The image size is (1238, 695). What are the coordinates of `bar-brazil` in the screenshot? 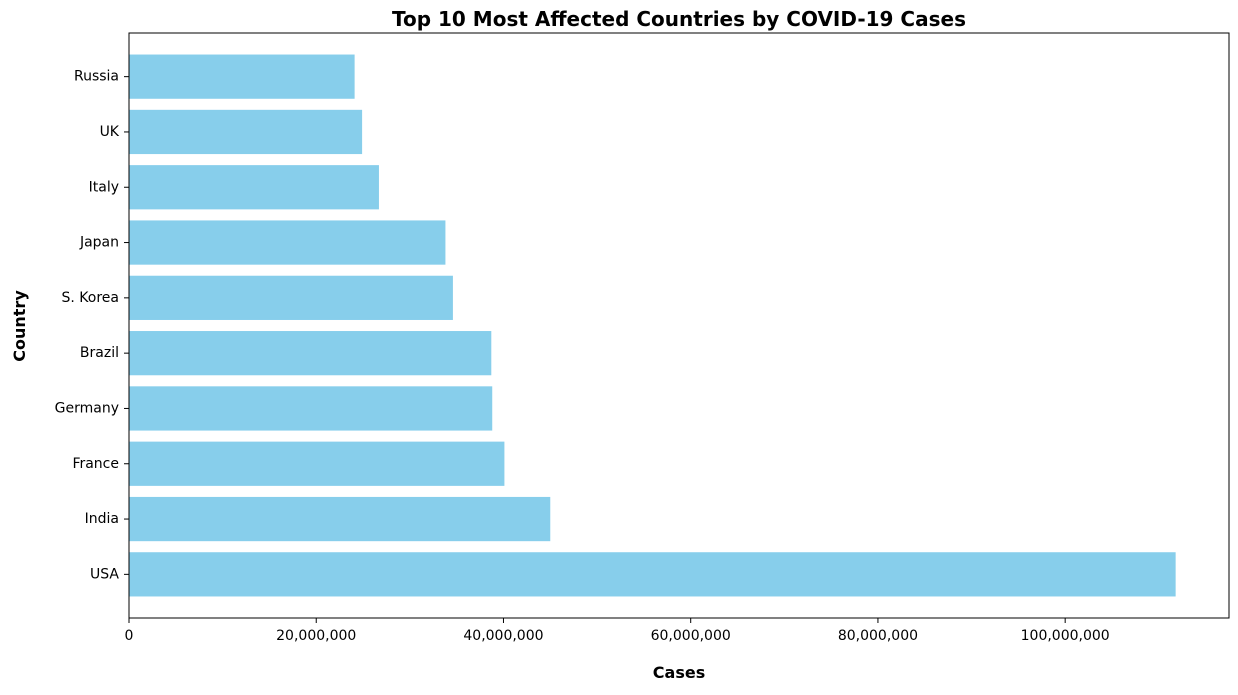 It's located at (310, 353).